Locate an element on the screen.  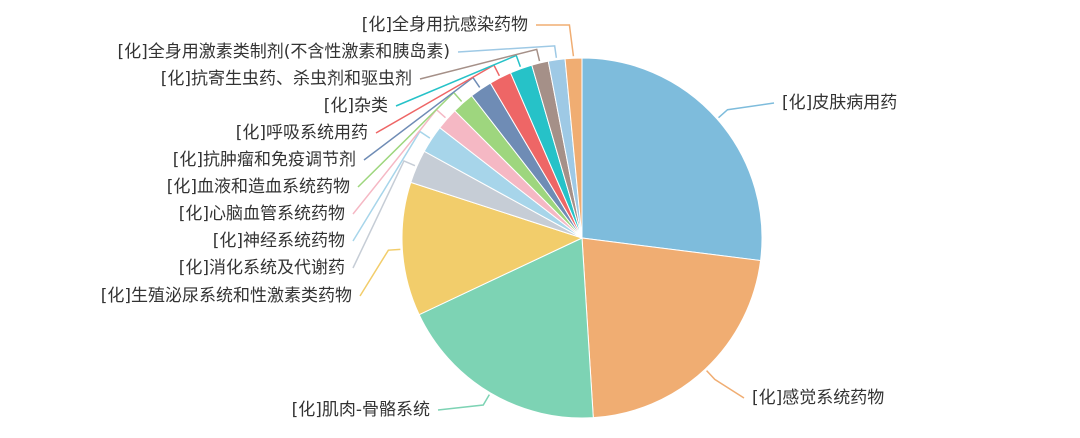
slice-label: [化]呼吸系统用药 is located at coordinates (302, 133).